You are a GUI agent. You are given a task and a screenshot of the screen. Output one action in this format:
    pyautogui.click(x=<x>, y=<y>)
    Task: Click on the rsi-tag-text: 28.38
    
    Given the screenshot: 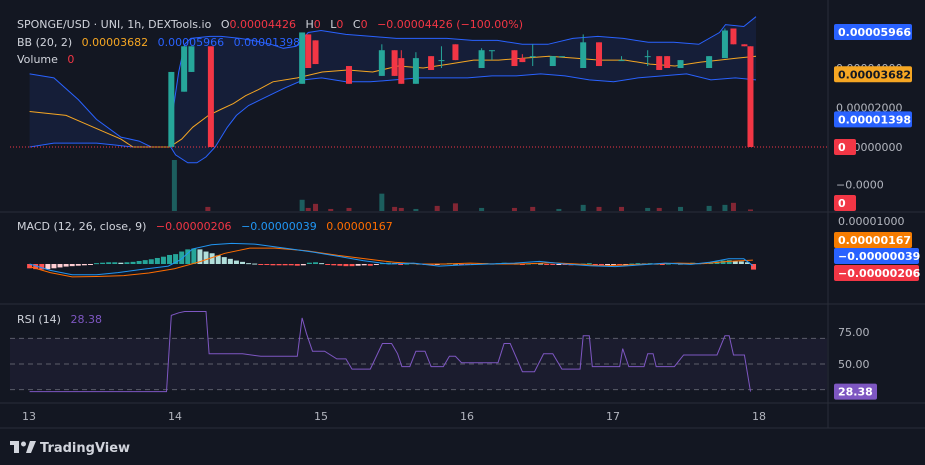 What is the action you would take?
    pyautogui.click(x=855, y=392)
    